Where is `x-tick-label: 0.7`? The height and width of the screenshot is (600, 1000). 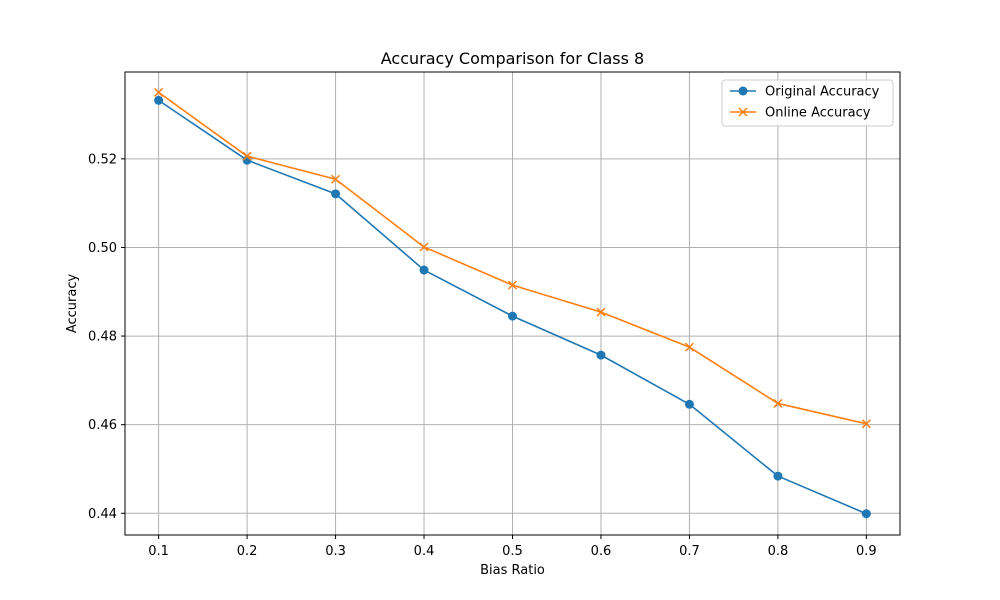
x-tick-label: 0.7 is located at coordinates (689, 551).